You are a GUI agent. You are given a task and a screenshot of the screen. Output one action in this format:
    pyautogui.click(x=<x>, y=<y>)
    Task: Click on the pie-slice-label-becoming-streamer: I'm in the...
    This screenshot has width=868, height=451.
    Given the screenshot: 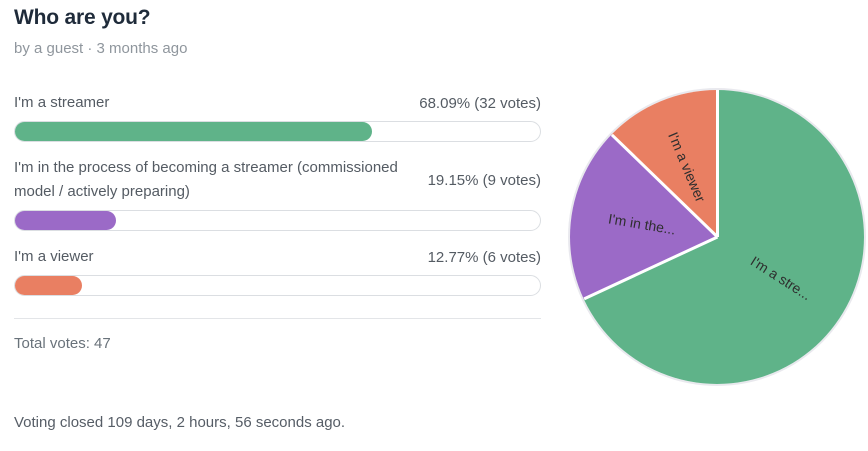 What is the action you would take?
    pyautogui.click(x=642, y=224)
    